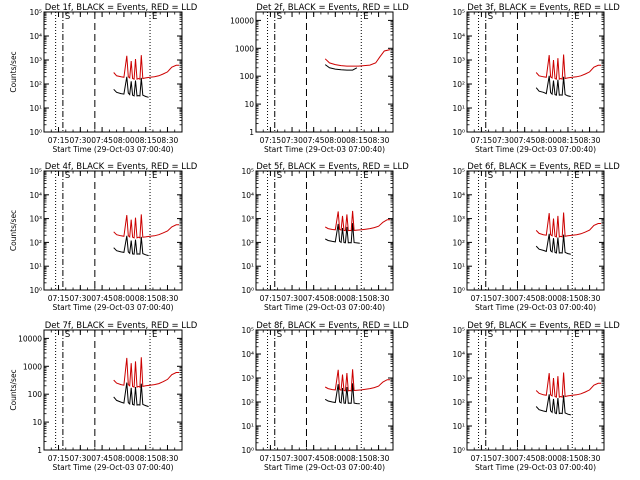 This screenshot has height=480, width=640. Describe the element at coordinates (35, 195) in the screenshot. I see `y-tick-label: 10⁴` at that location.